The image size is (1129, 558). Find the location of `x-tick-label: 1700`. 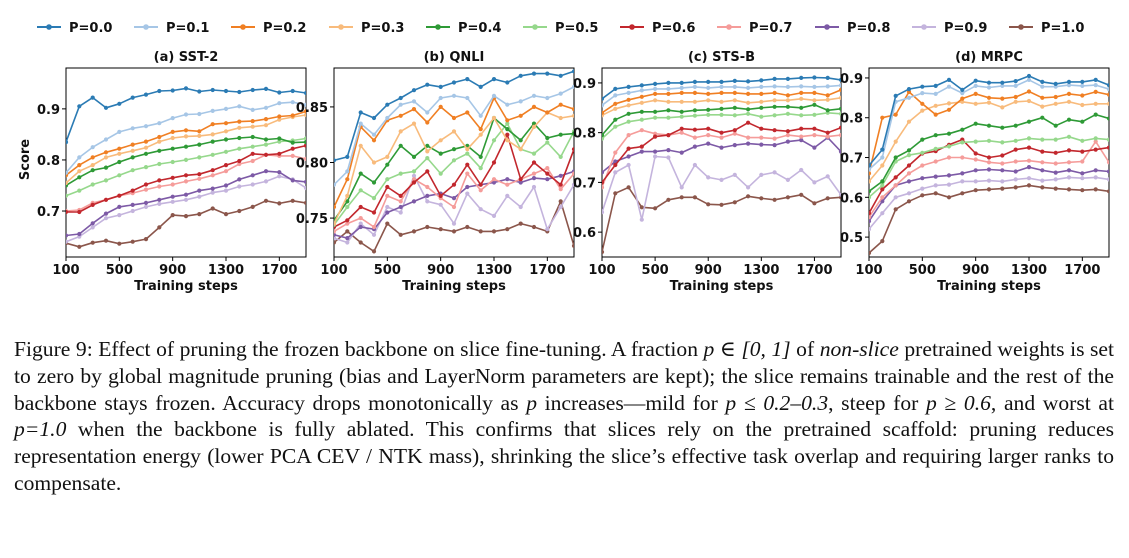

x-tick-label: 1700 is located at coordinates (547, 270).